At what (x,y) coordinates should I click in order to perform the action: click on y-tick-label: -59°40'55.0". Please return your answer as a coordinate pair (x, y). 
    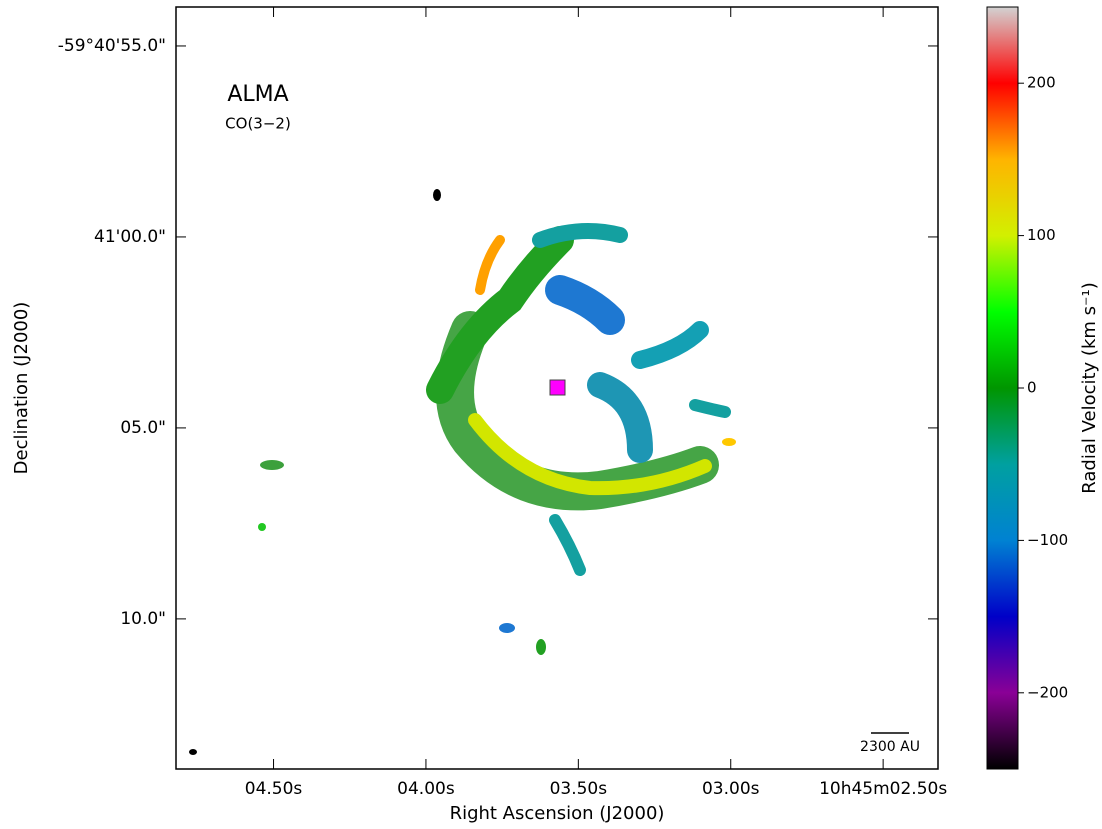
    Looking at the image, I should click on (112, 46).